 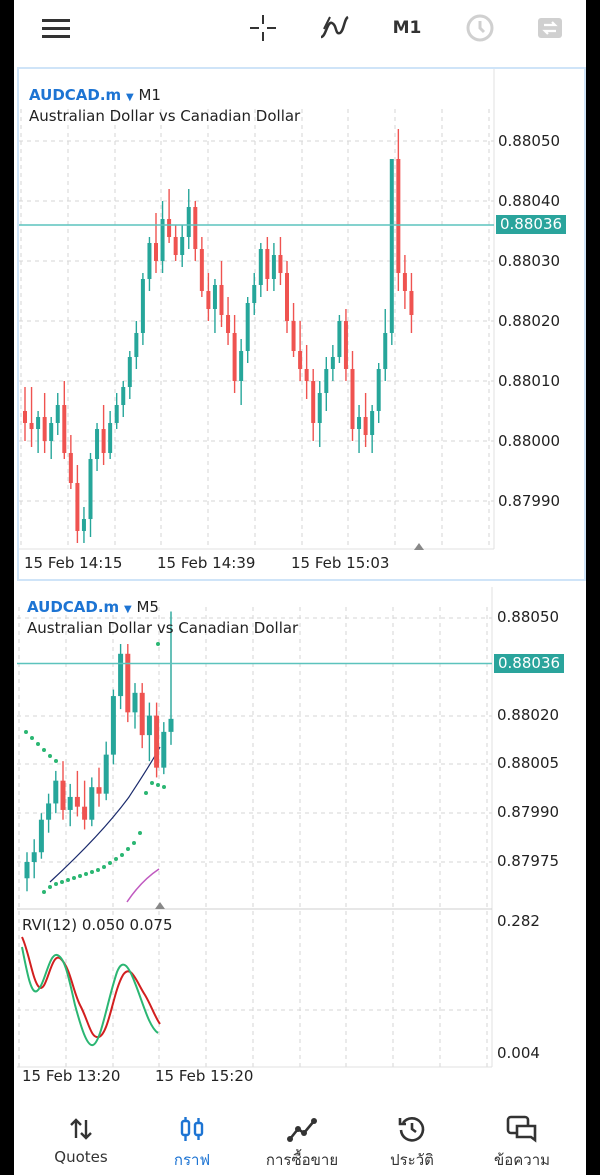 I want to click on time-label: 15 Feb 15:20, so click(x=204, y=1076).